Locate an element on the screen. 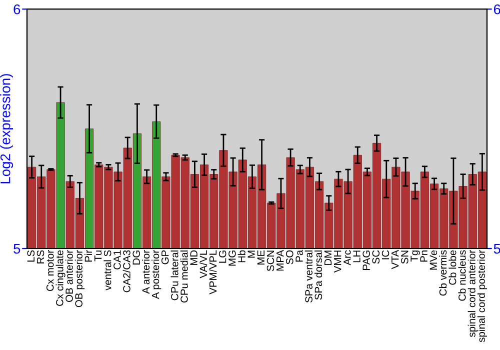  x-tick-label: Cx motor is located at coordinates (50, 271).